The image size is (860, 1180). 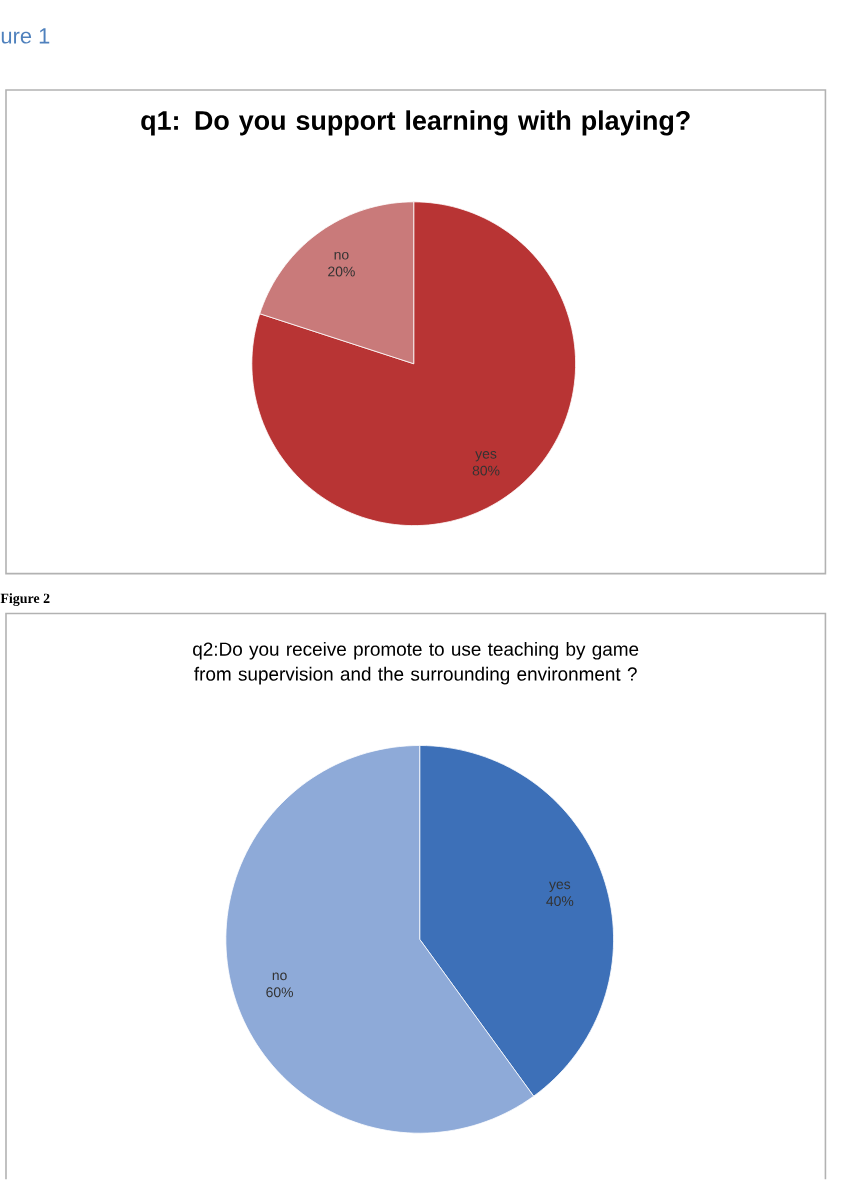 I want to click on chart-title: q2:Do you receive promote to use teaching by game from supervision and the surrounding environment ?, so click(x=416, y=663).